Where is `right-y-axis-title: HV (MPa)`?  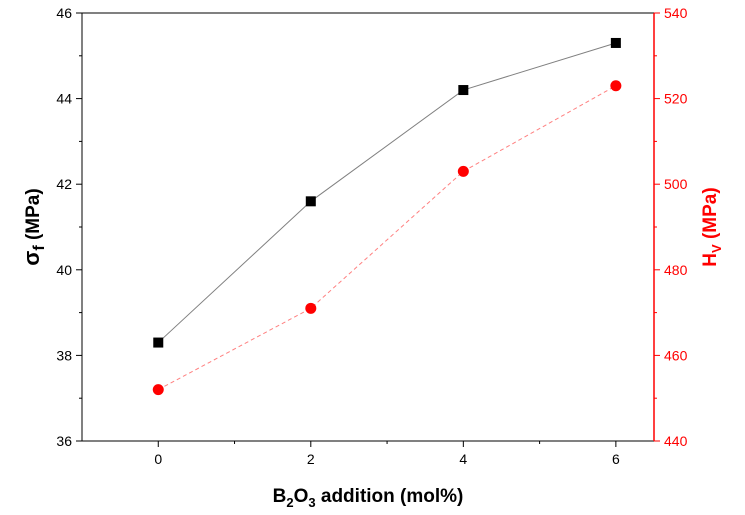
right-y-axis-title: HV (MPa) is located at coordinates (712, 226).